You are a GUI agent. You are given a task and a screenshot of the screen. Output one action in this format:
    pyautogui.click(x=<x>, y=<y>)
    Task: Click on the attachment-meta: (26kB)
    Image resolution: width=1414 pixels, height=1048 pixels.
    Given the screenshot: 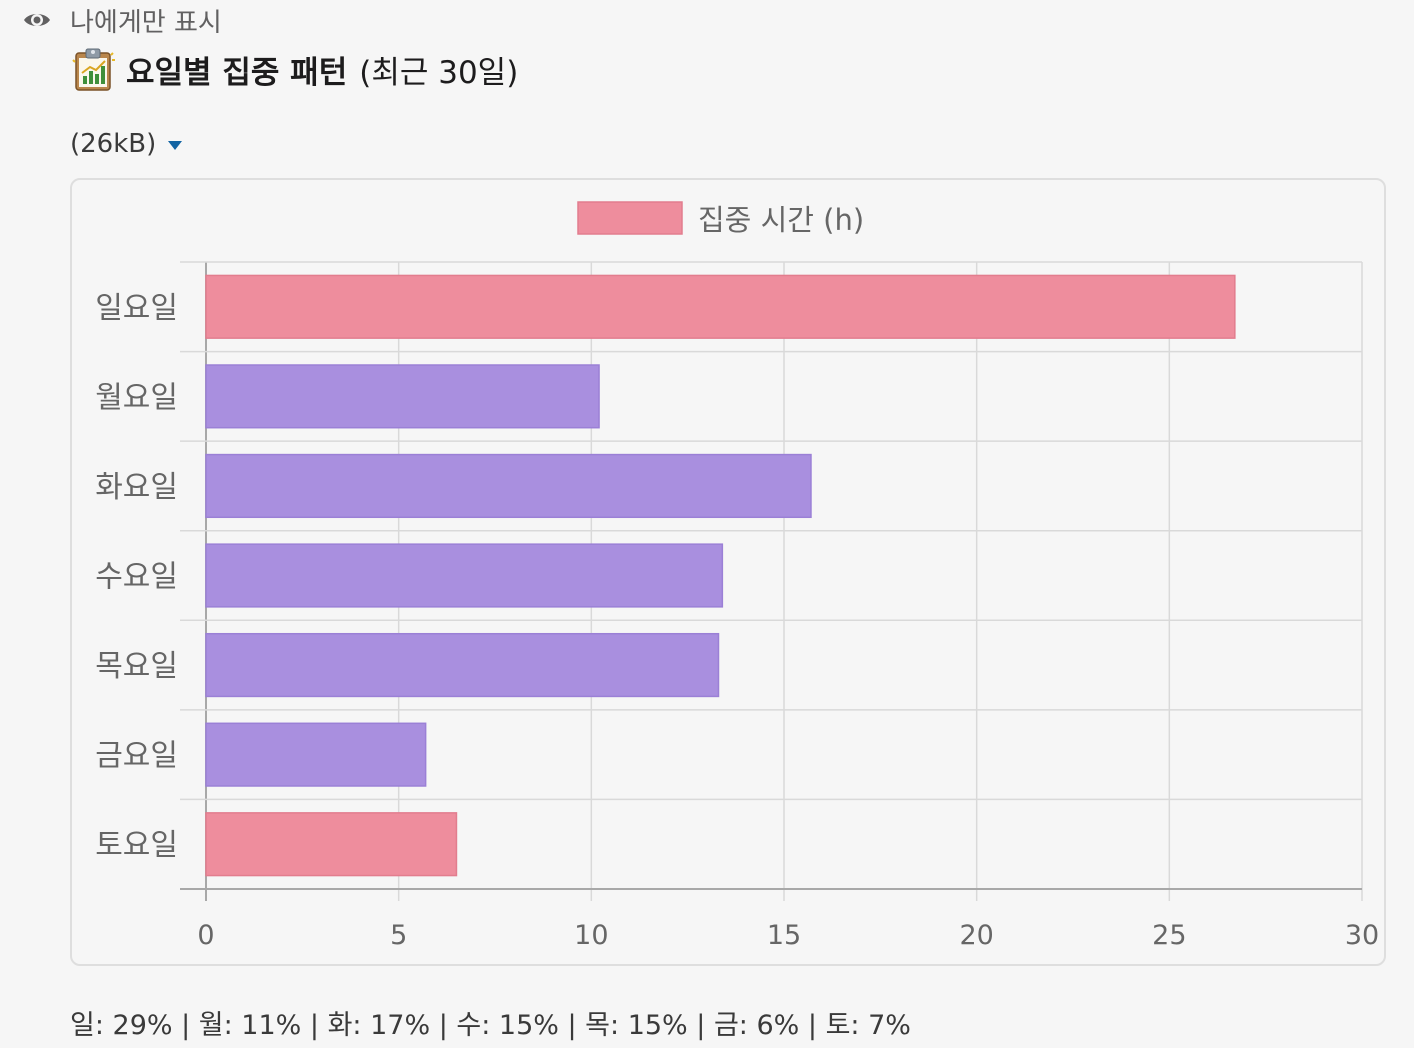 What is the action you would take?
    pyautogui.click(x=126, y=144)
    